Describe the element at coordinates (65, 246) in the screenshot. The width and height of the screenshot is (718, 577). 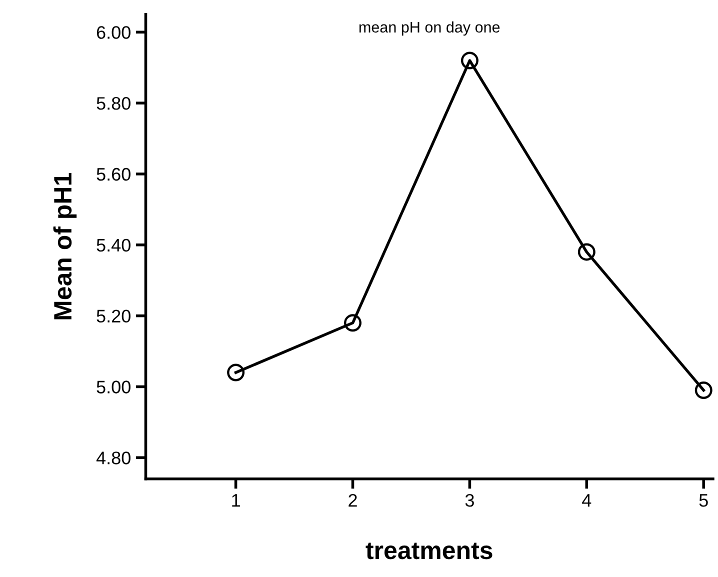
I see `y-axis-title: Mean of pH1` at that location.